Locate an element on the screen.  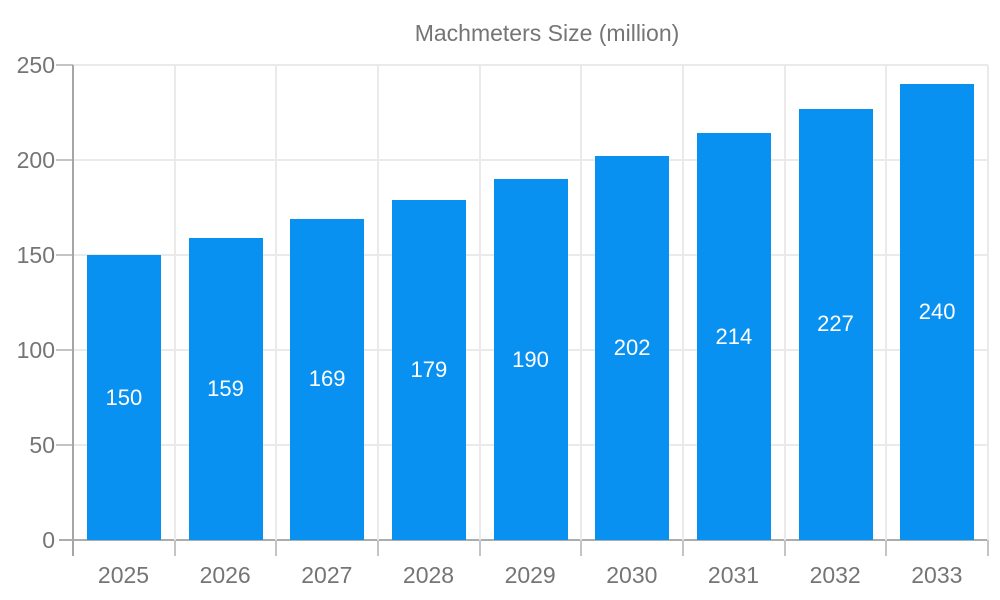
bar-2033 is located at coordinates (937, 312).